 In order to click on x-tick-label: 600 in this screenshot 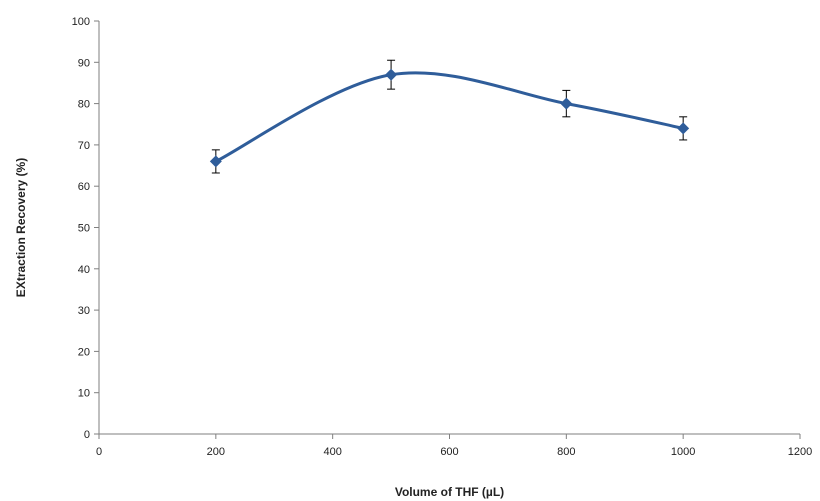, I will do `click(449, 452)`.